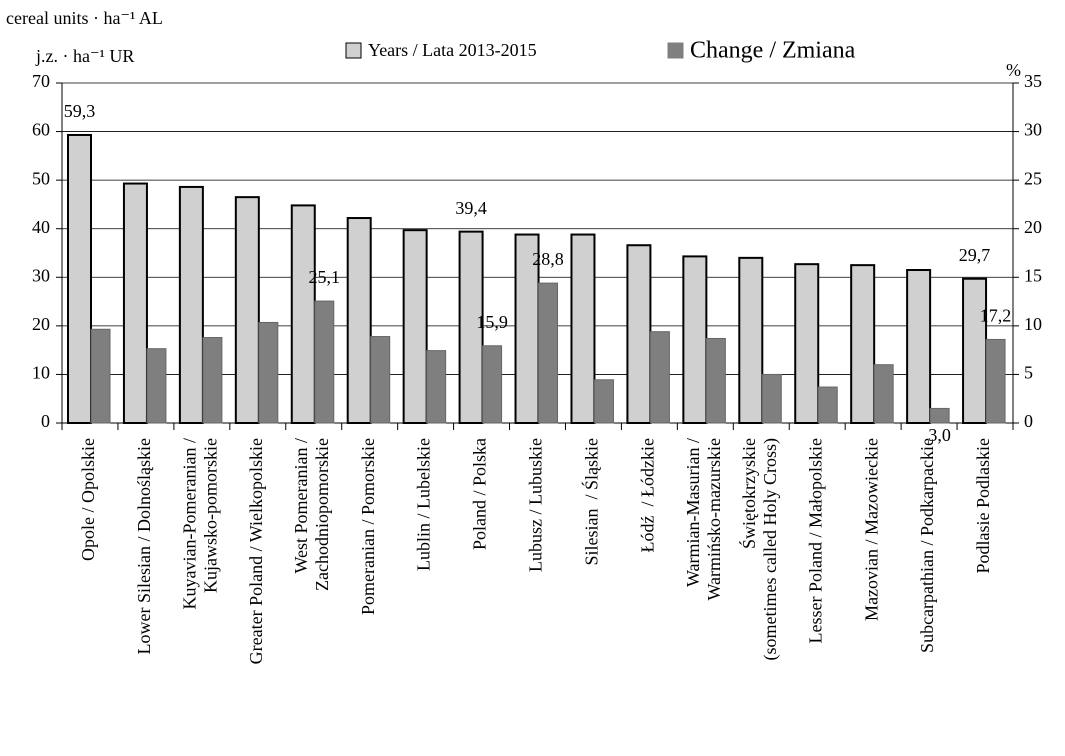  I want to click on x-tick-label: Mazovian / Mazowieckie, so click(871, 529).